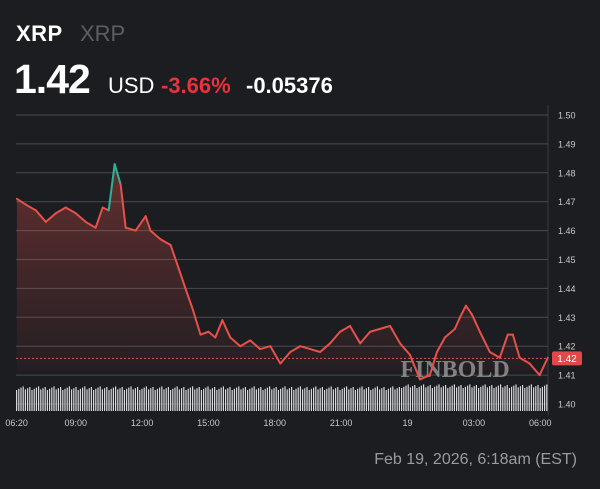 The height and width of the screenshot is (489, 600). I want to click on current-price: 1.42, so click(52, 79).